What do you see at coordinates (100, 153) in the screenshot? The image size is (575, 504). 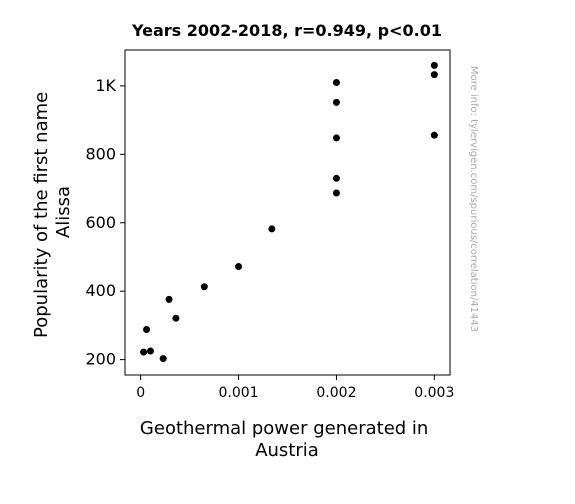 I see `y-tick-label: 800` at bounding box center [100, 153].